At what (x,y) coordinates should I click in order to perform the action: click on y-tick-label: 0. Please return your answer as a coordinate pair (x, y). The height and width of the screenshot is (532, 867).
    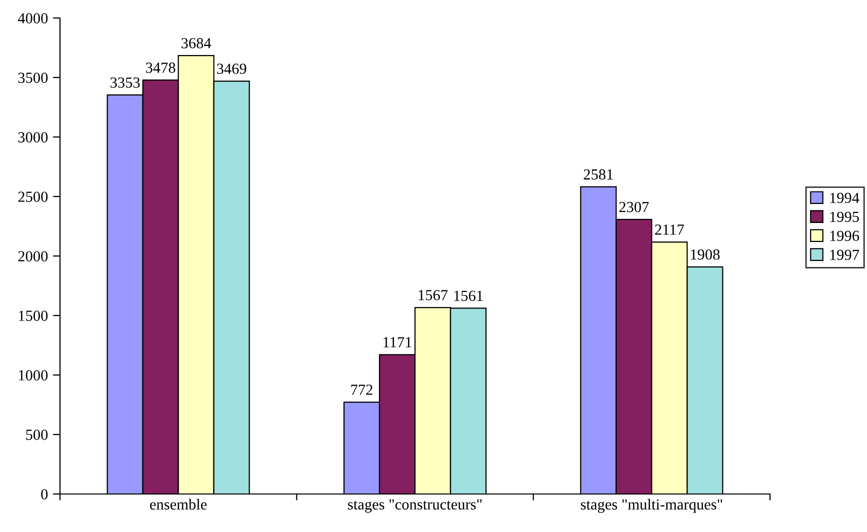
    Looking at the image, I should click on (44, 494).